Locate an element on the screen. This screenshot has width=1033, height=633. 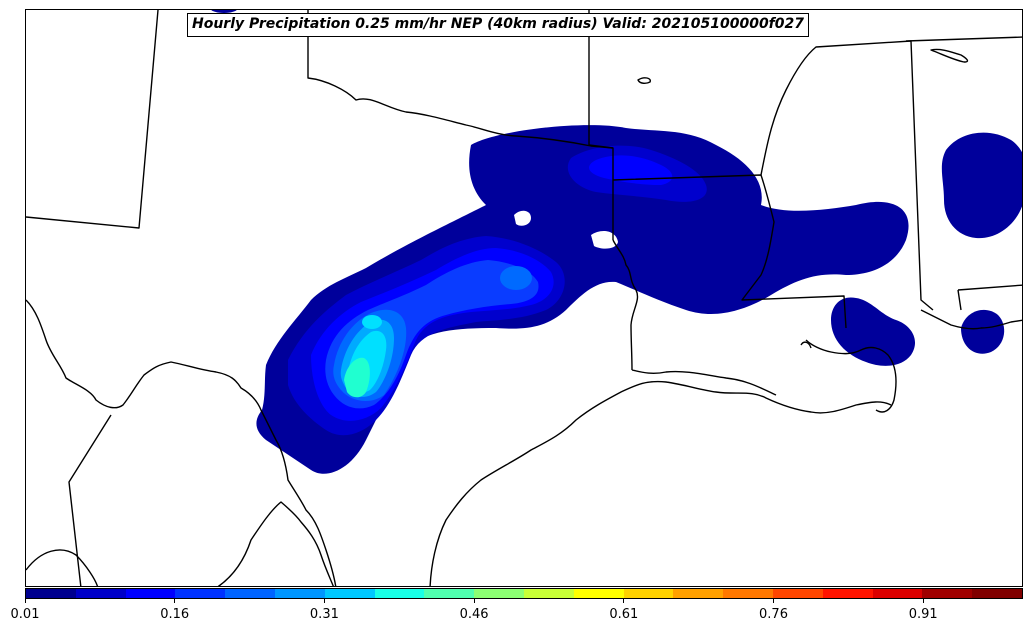
colorbar is located at coordinates (524, 593).